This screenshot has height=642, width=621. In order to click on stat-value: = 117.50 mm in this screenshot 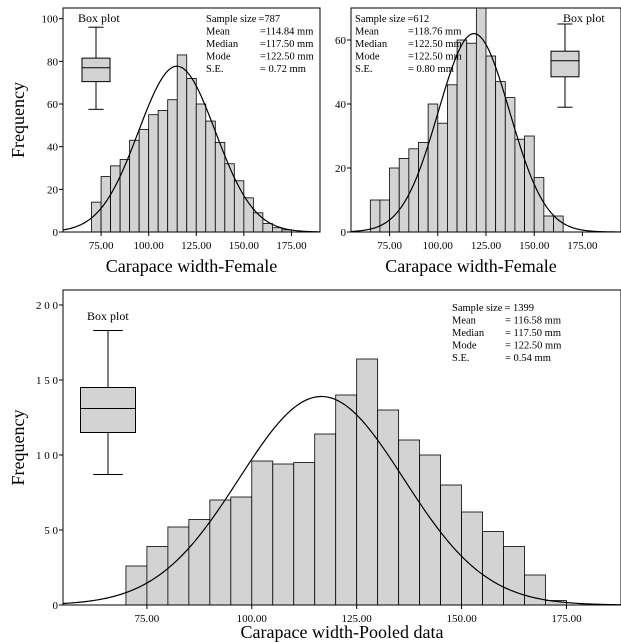, I will do `click(533, 333)`.